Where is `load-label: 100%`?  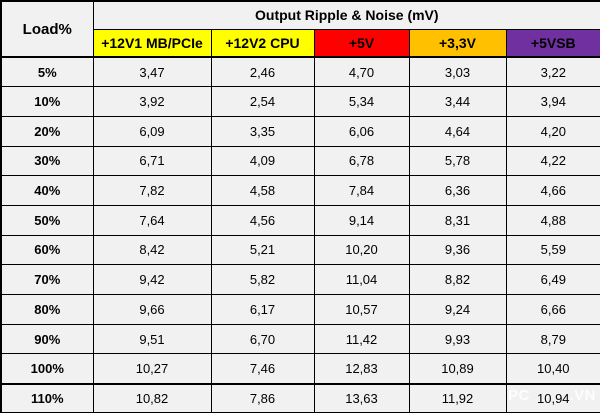
load-label: 100% is located at coordinates (47, 369).